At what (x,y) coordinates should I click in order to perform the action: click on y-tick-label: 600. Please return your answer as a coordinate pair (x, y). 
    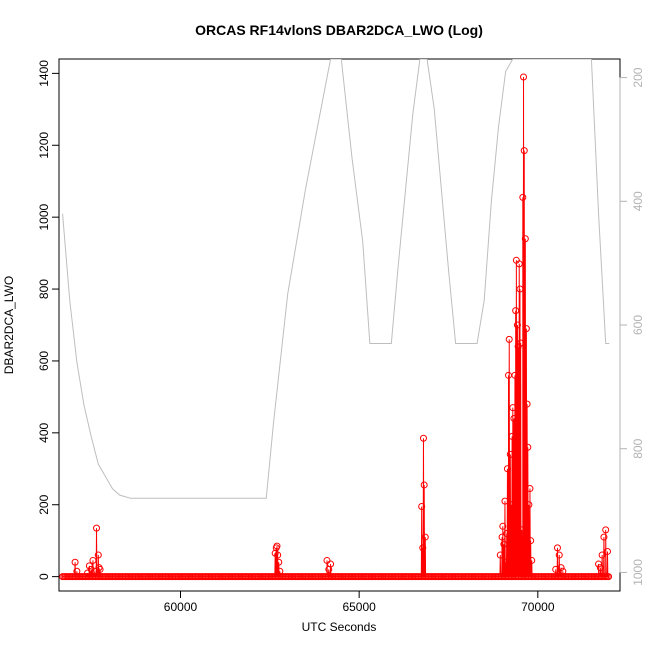
    Looking at the image, I should click on (44, 361).